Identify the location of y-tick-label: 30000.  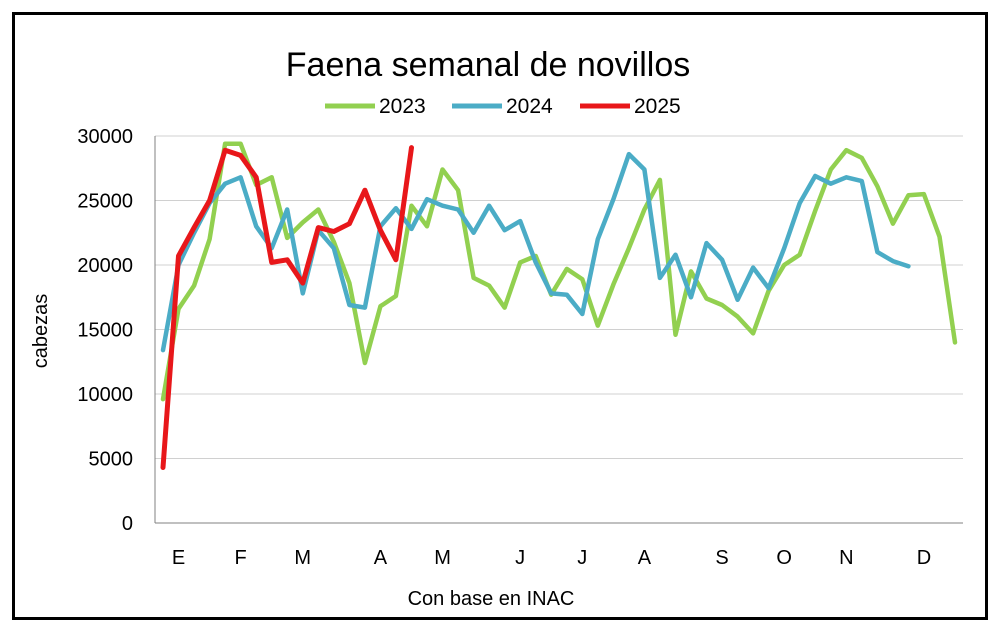
(105, 137).